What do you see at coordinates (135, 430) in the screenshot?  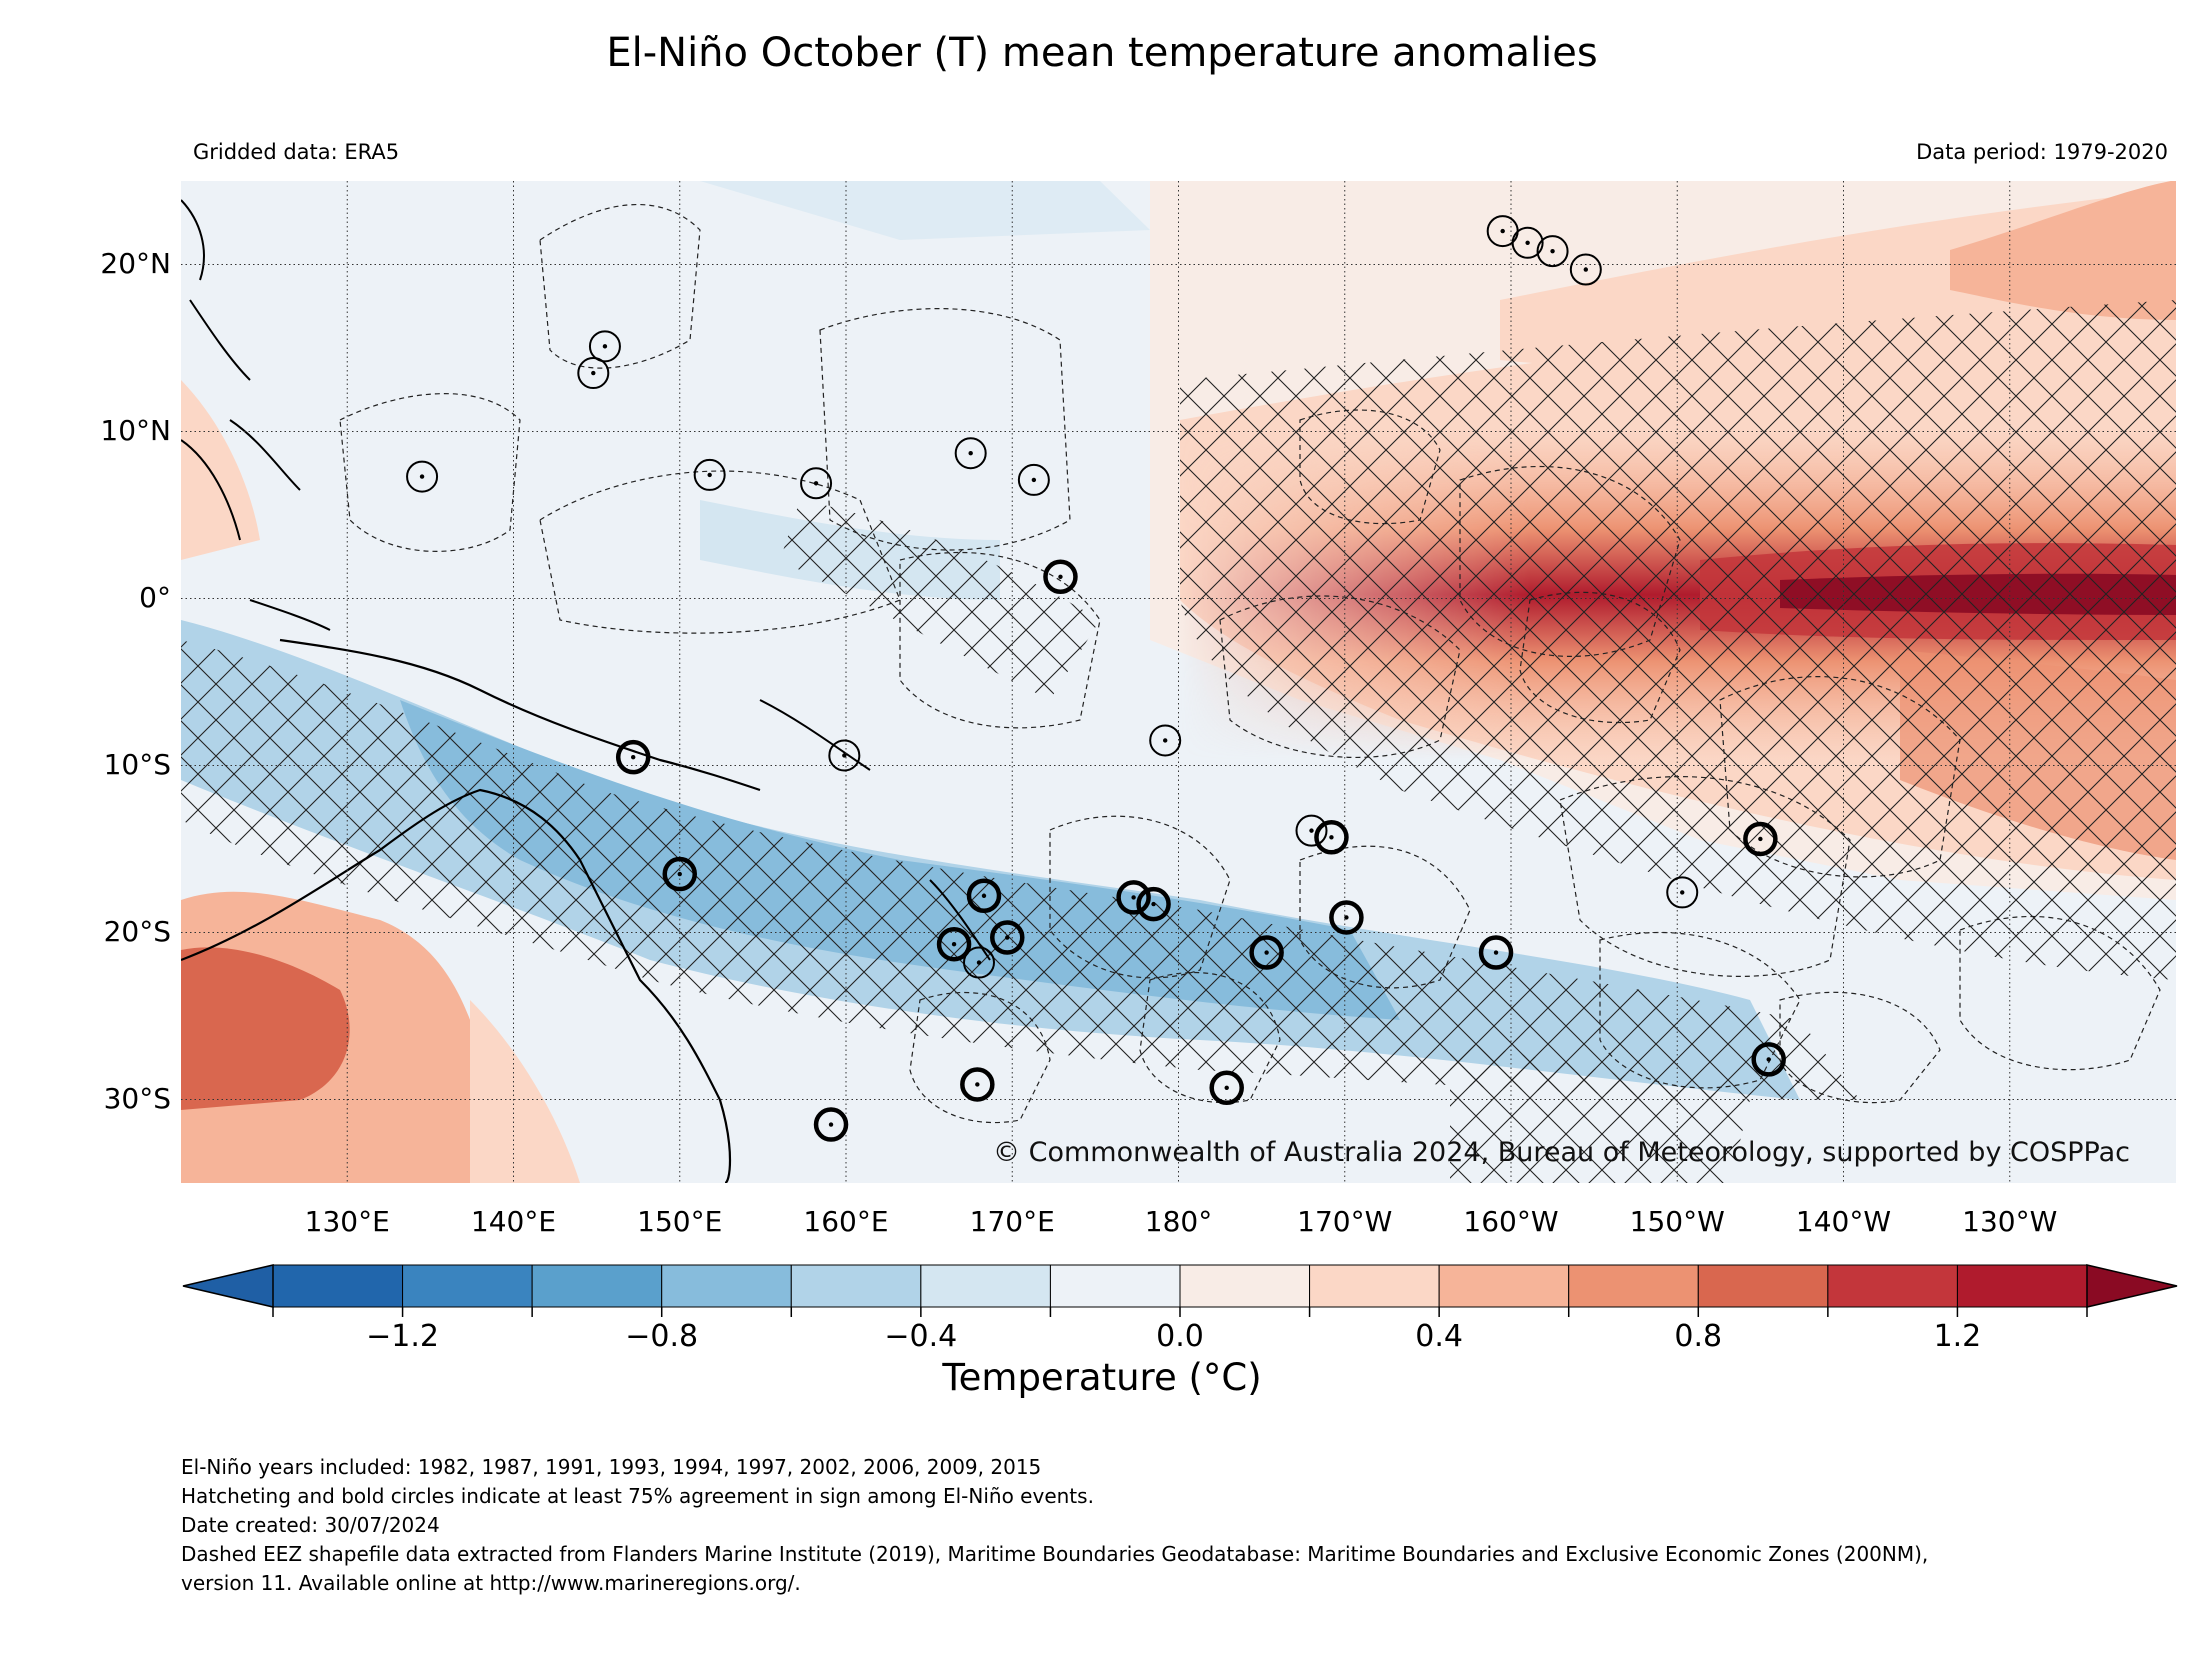 I see `lat-tick-label: 10°N` at bounding box center [135, 430].